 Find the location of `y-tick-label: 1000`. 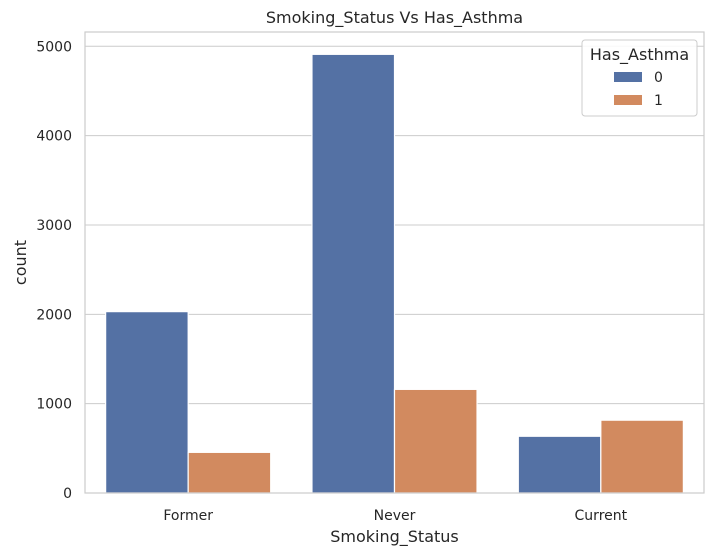

y-tick-label: 1000 is located at coordinates (54, 405).